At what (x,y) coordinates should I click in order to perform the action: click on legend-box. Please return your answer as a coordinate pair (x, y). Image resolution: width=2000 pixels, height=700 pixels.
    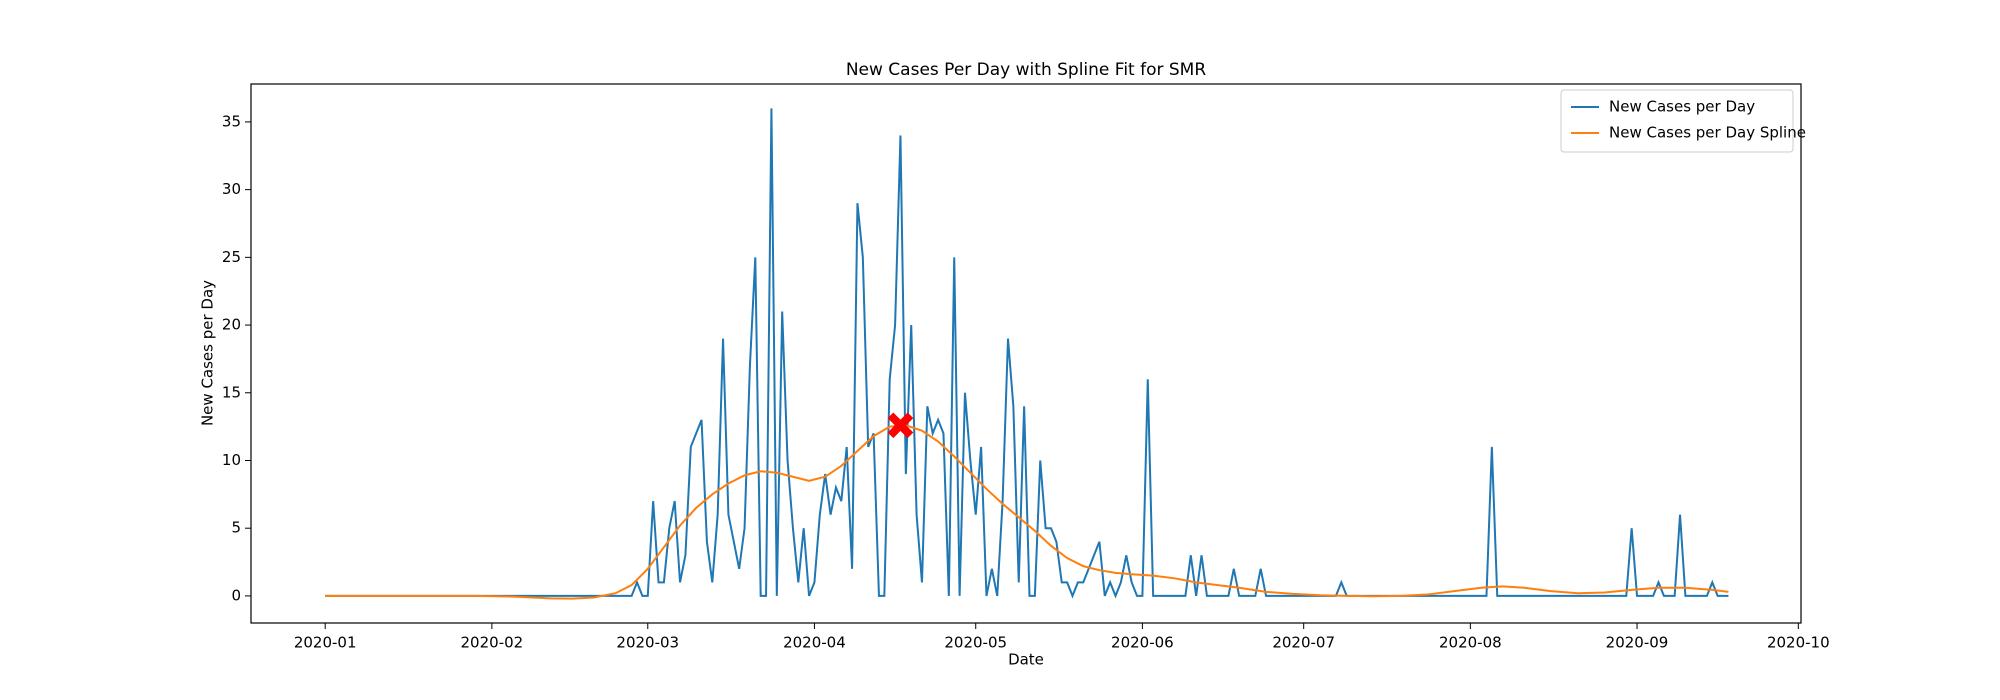
    Looking at the image, I should click on (1677, 121).